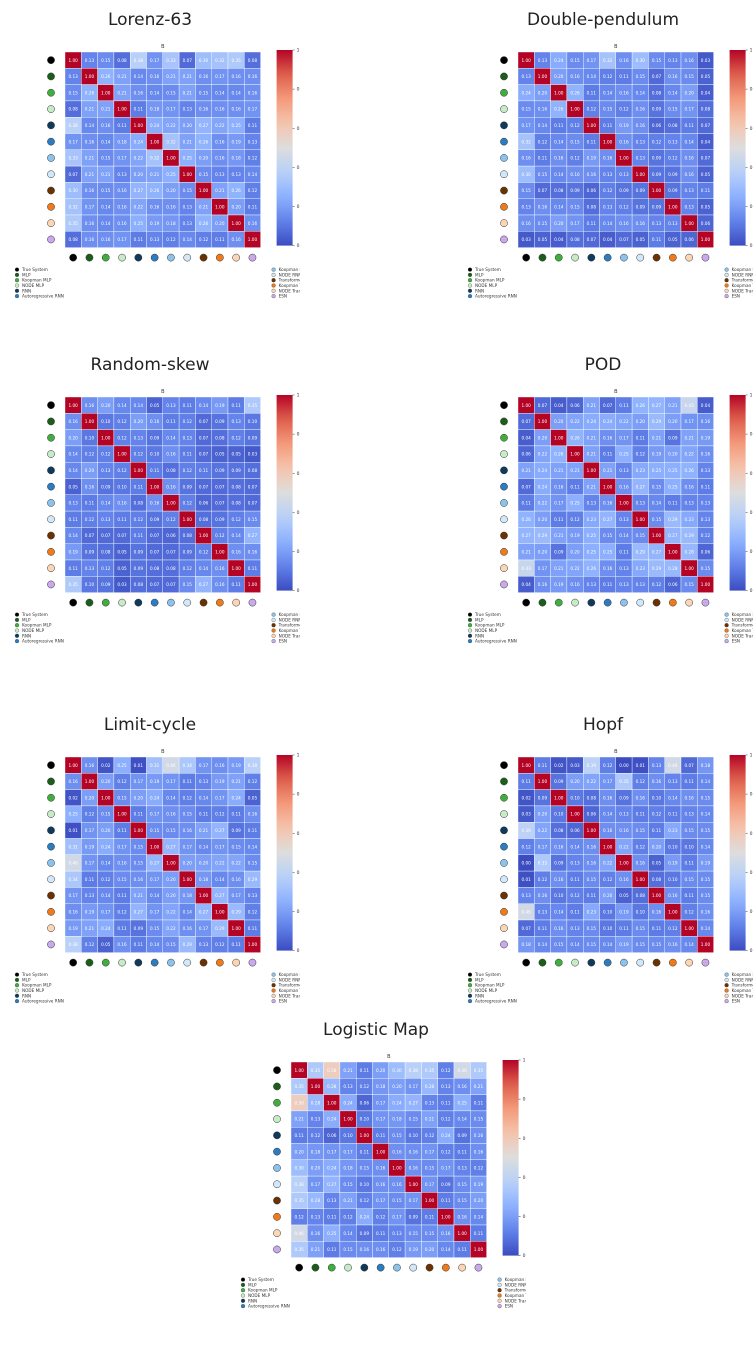 The height and width of the screenshot is (1363, 753). What do you see at coordinates (479, 619) in the screenshot?
I see `legend-label: MLP` at bounding box center [479, 619].